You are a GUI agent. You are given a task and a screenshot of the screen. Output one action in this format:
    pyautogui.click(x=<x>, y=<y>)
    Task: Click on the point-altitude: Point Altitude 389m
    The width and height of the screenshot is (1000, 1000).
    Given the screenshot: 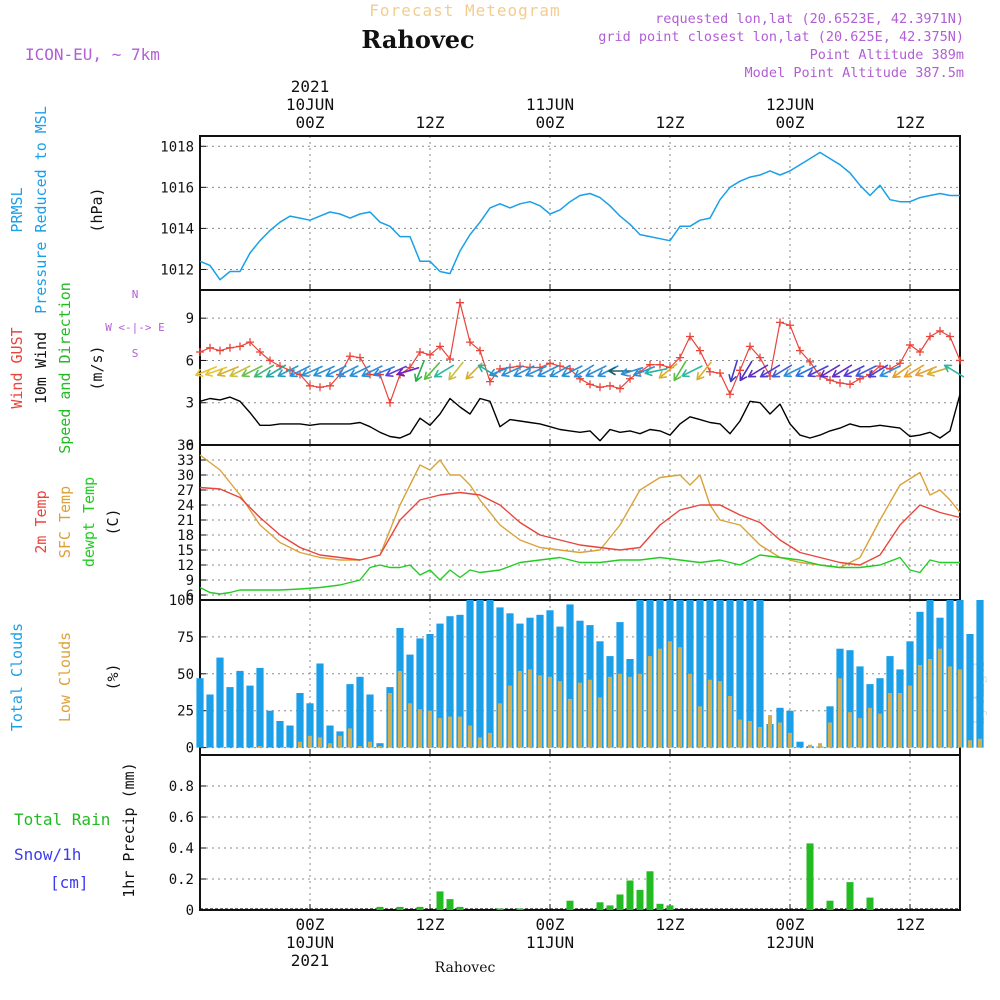 What is the action you would take?
    pyautogui.click(x=887, y=55)
    